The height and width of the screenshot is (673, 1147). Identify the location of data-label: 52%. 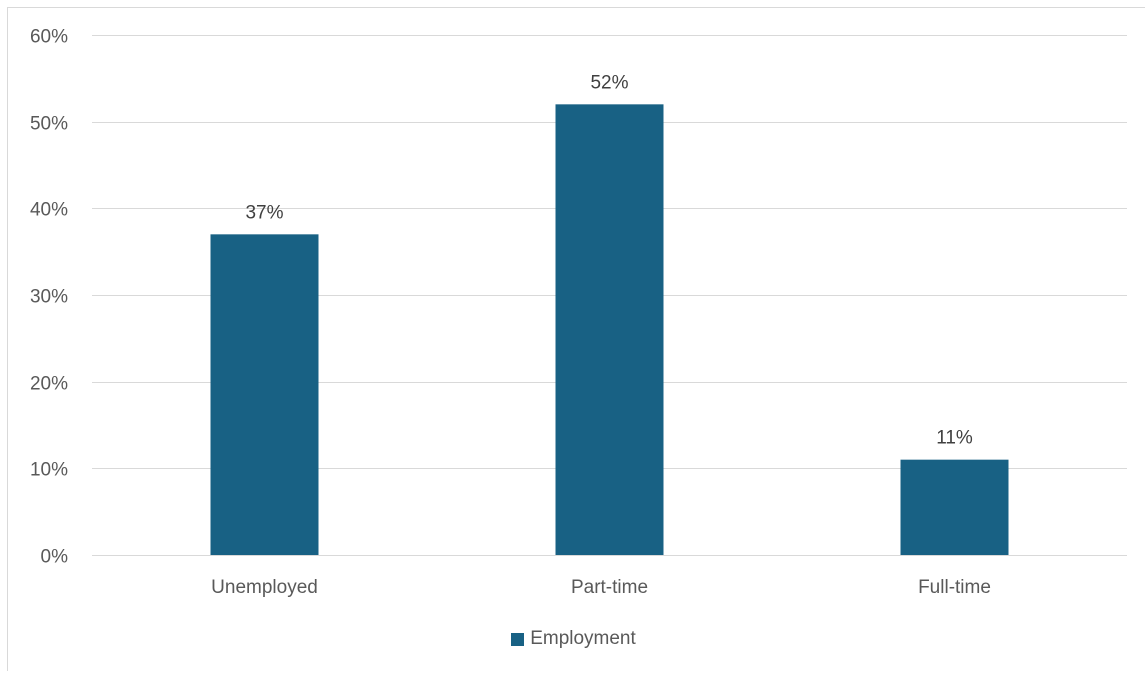
(609, 82).